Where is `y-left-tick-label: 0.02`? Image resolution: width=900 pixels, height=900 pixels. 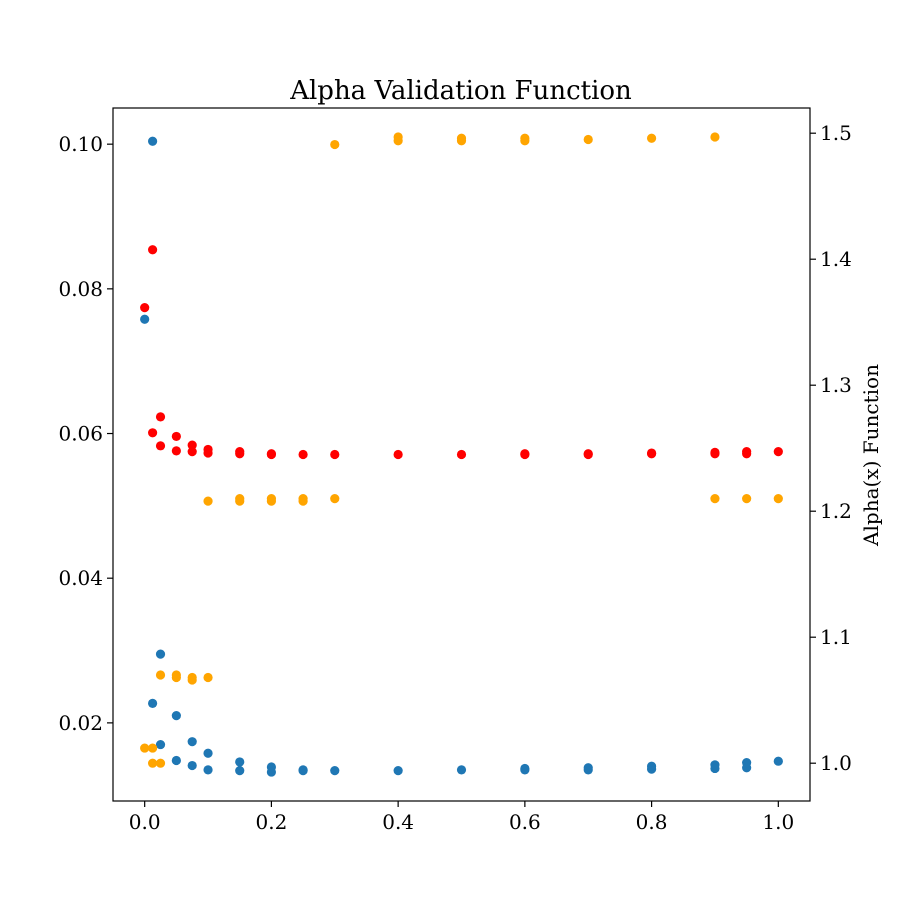 y-left-tick-label: 0.02 is located at coordinates (80, 723).